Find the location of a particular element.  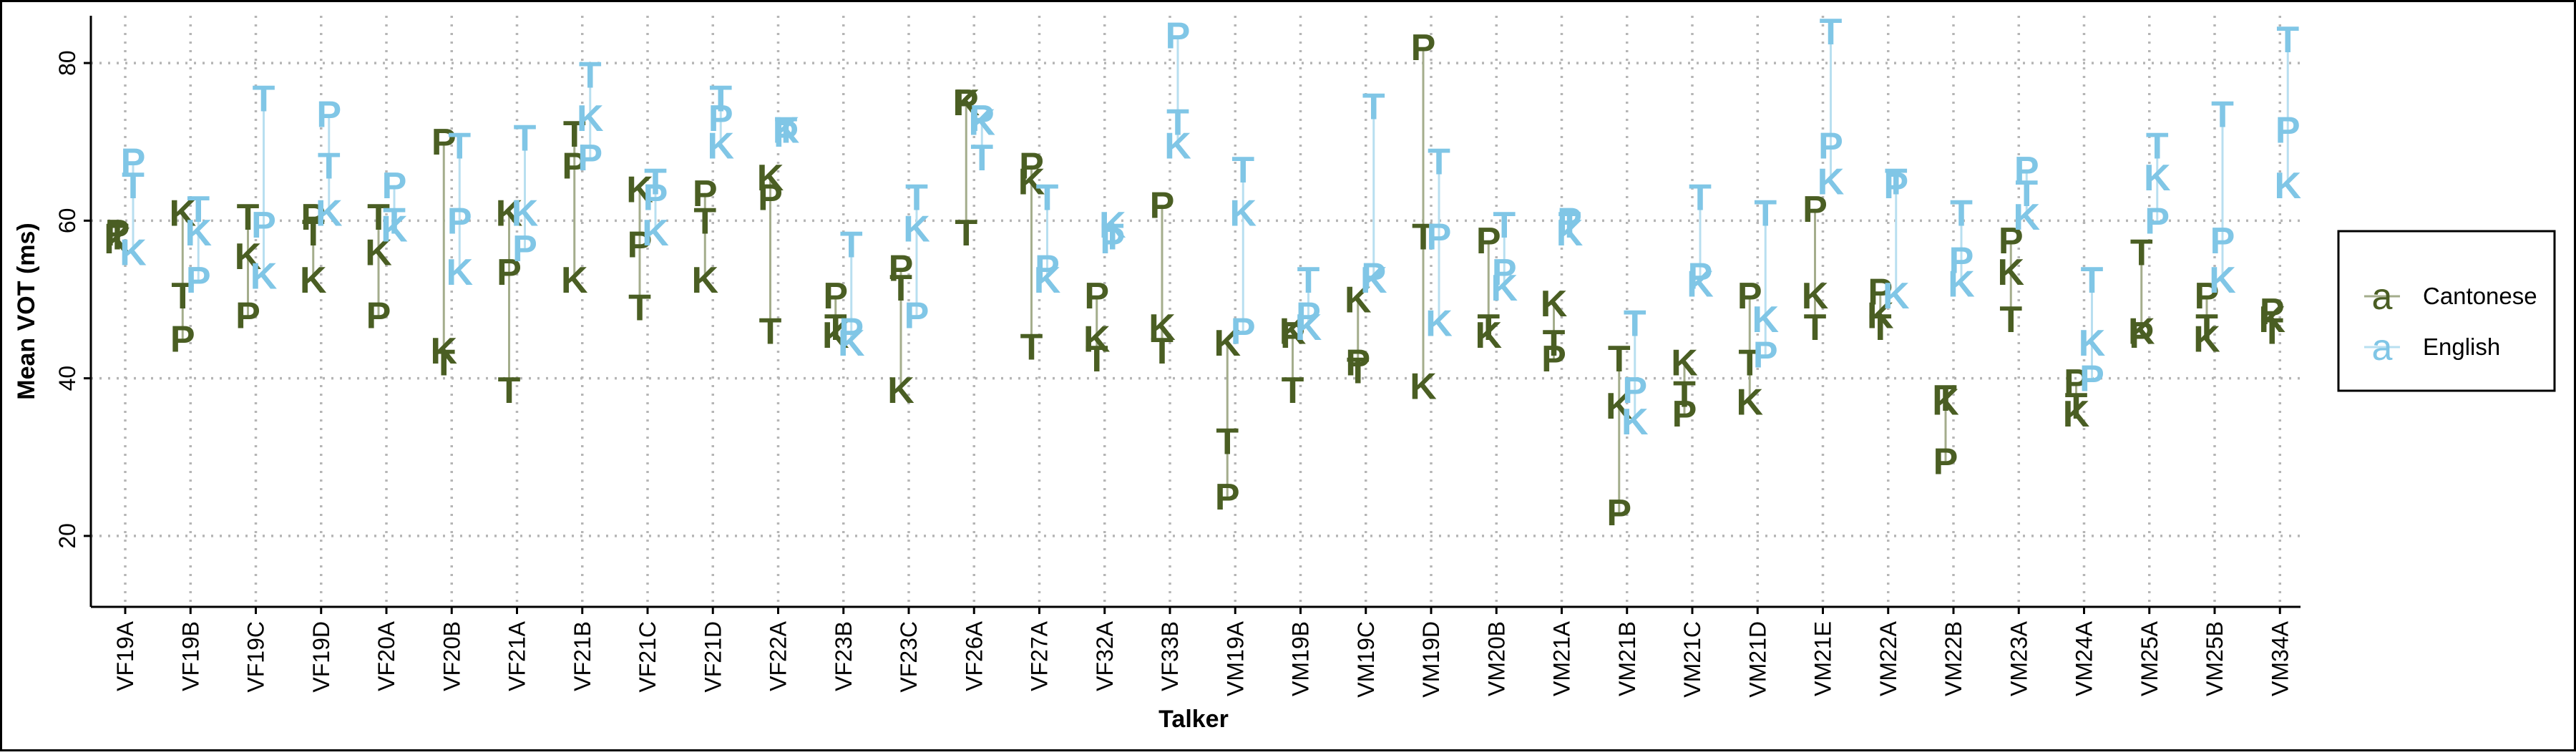

point-english-p-VF19C: P is located at coordinates (263, 225).